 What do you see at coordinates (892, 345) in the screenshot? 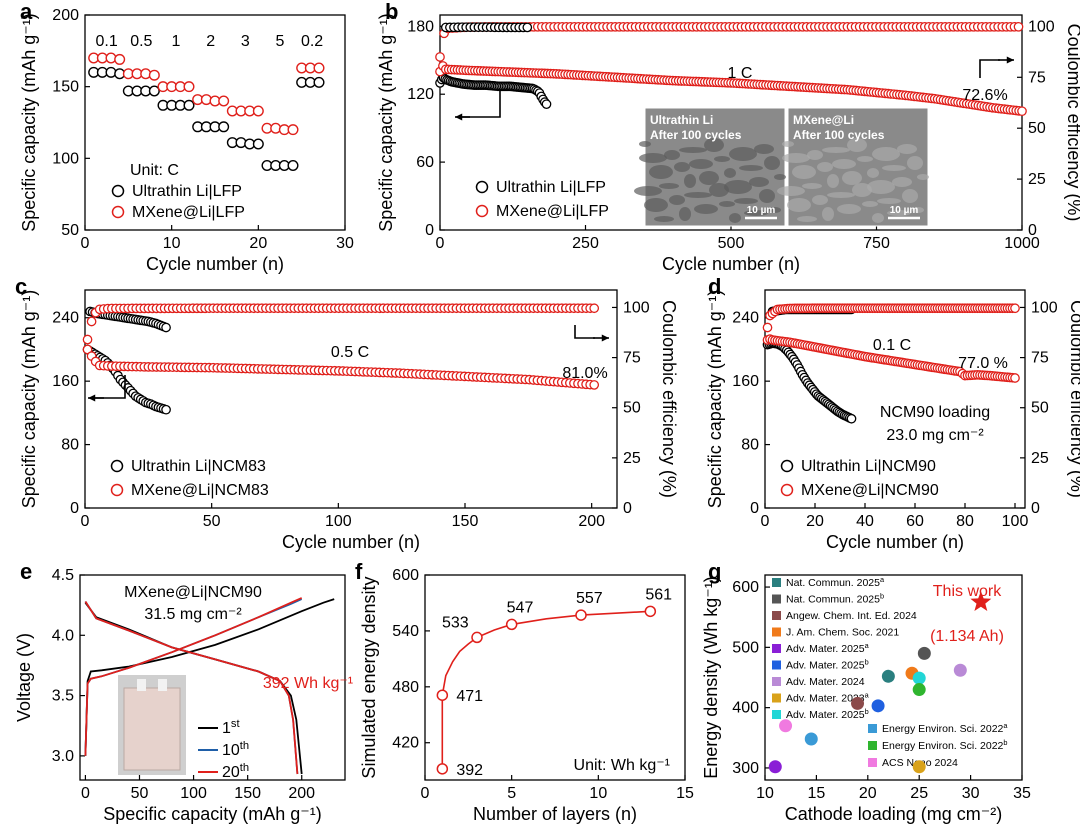
I see `rate-label: 0.1 C` at bounding box center [892, 345].